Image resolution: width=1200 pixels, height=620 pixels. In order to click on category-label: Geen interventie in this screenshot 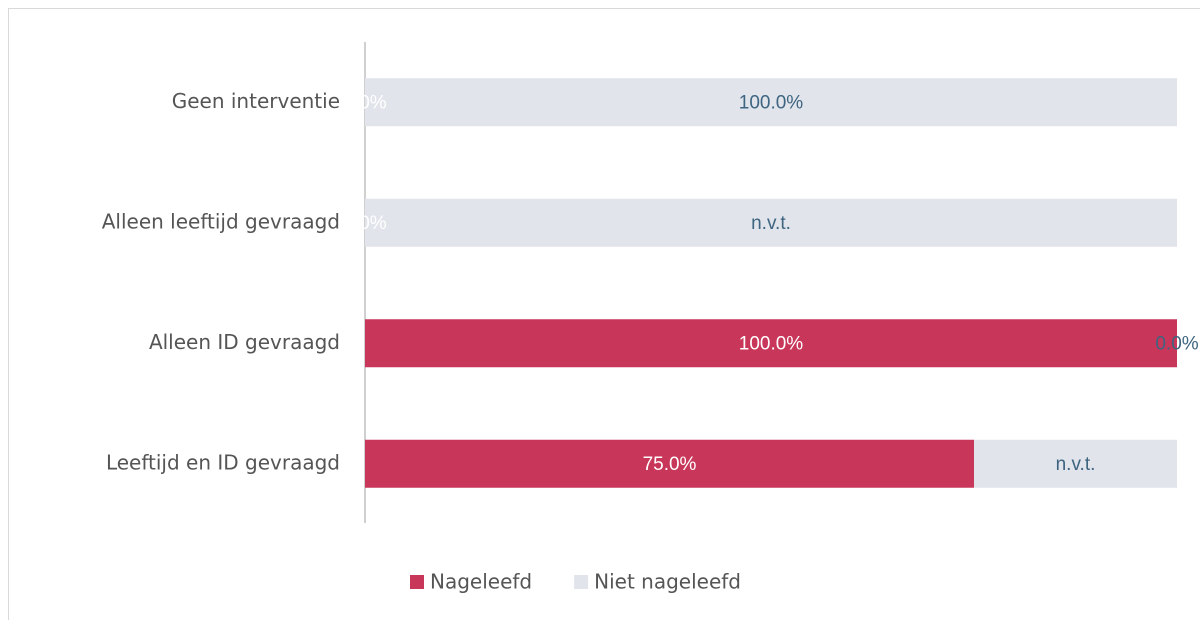, I will do `click(256, 101)`.